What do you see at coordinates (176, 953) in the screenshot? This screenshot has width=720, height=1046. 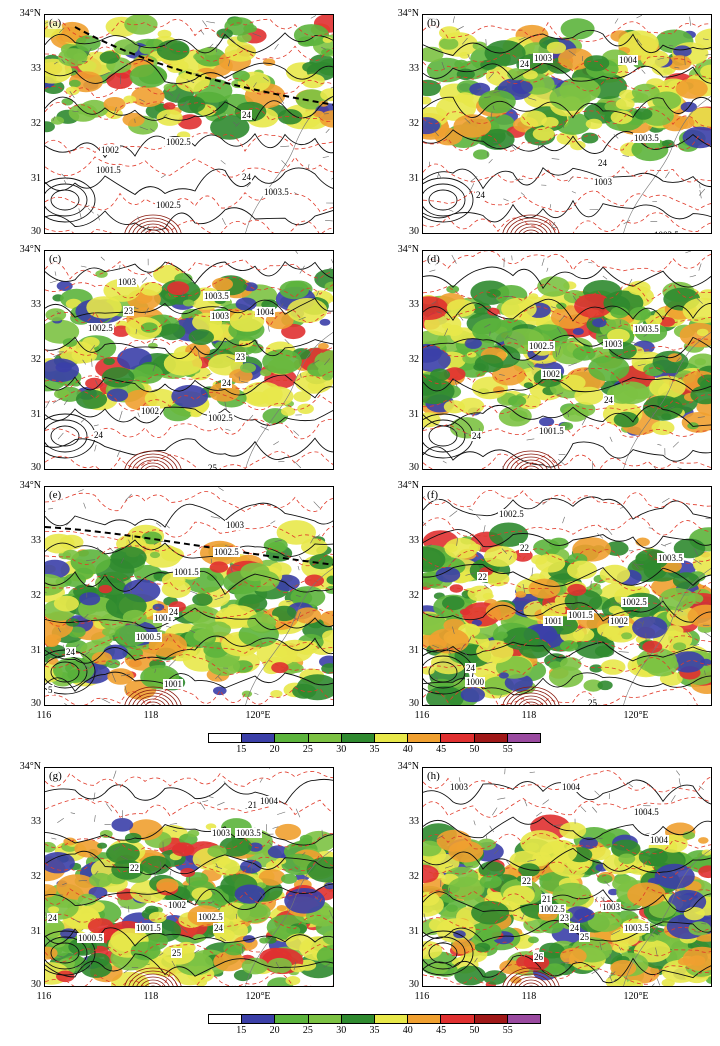 I see `temperature-contour-label: 25` at bounding box center [176, 953].